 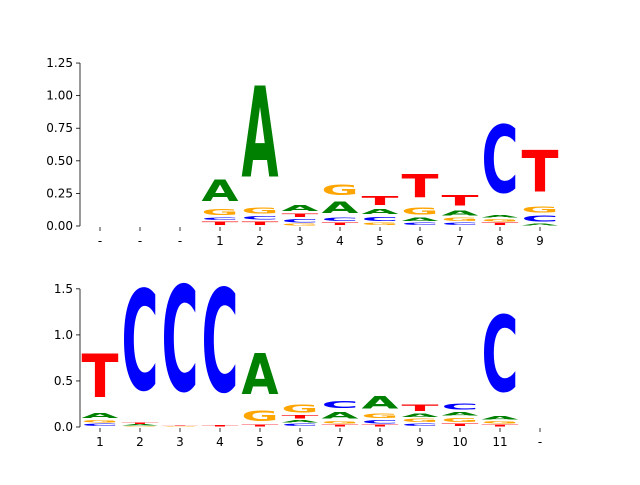 I want to click on y-tick-label: 1.0, so click(x=63, y=335).